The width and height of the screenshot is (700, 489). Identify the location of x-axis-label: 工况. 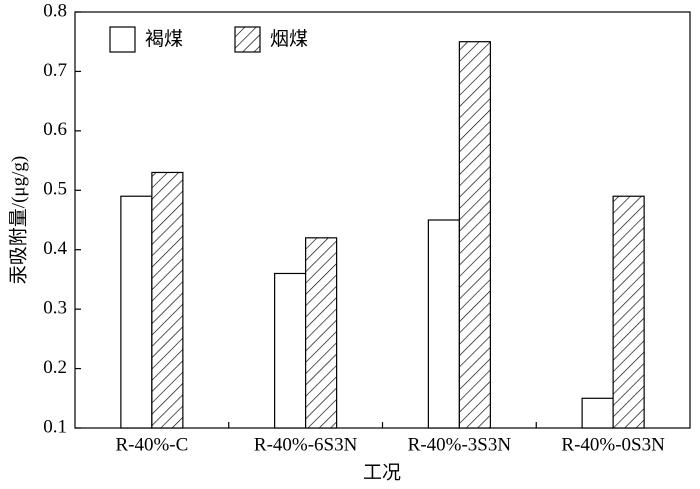
(382, 472).